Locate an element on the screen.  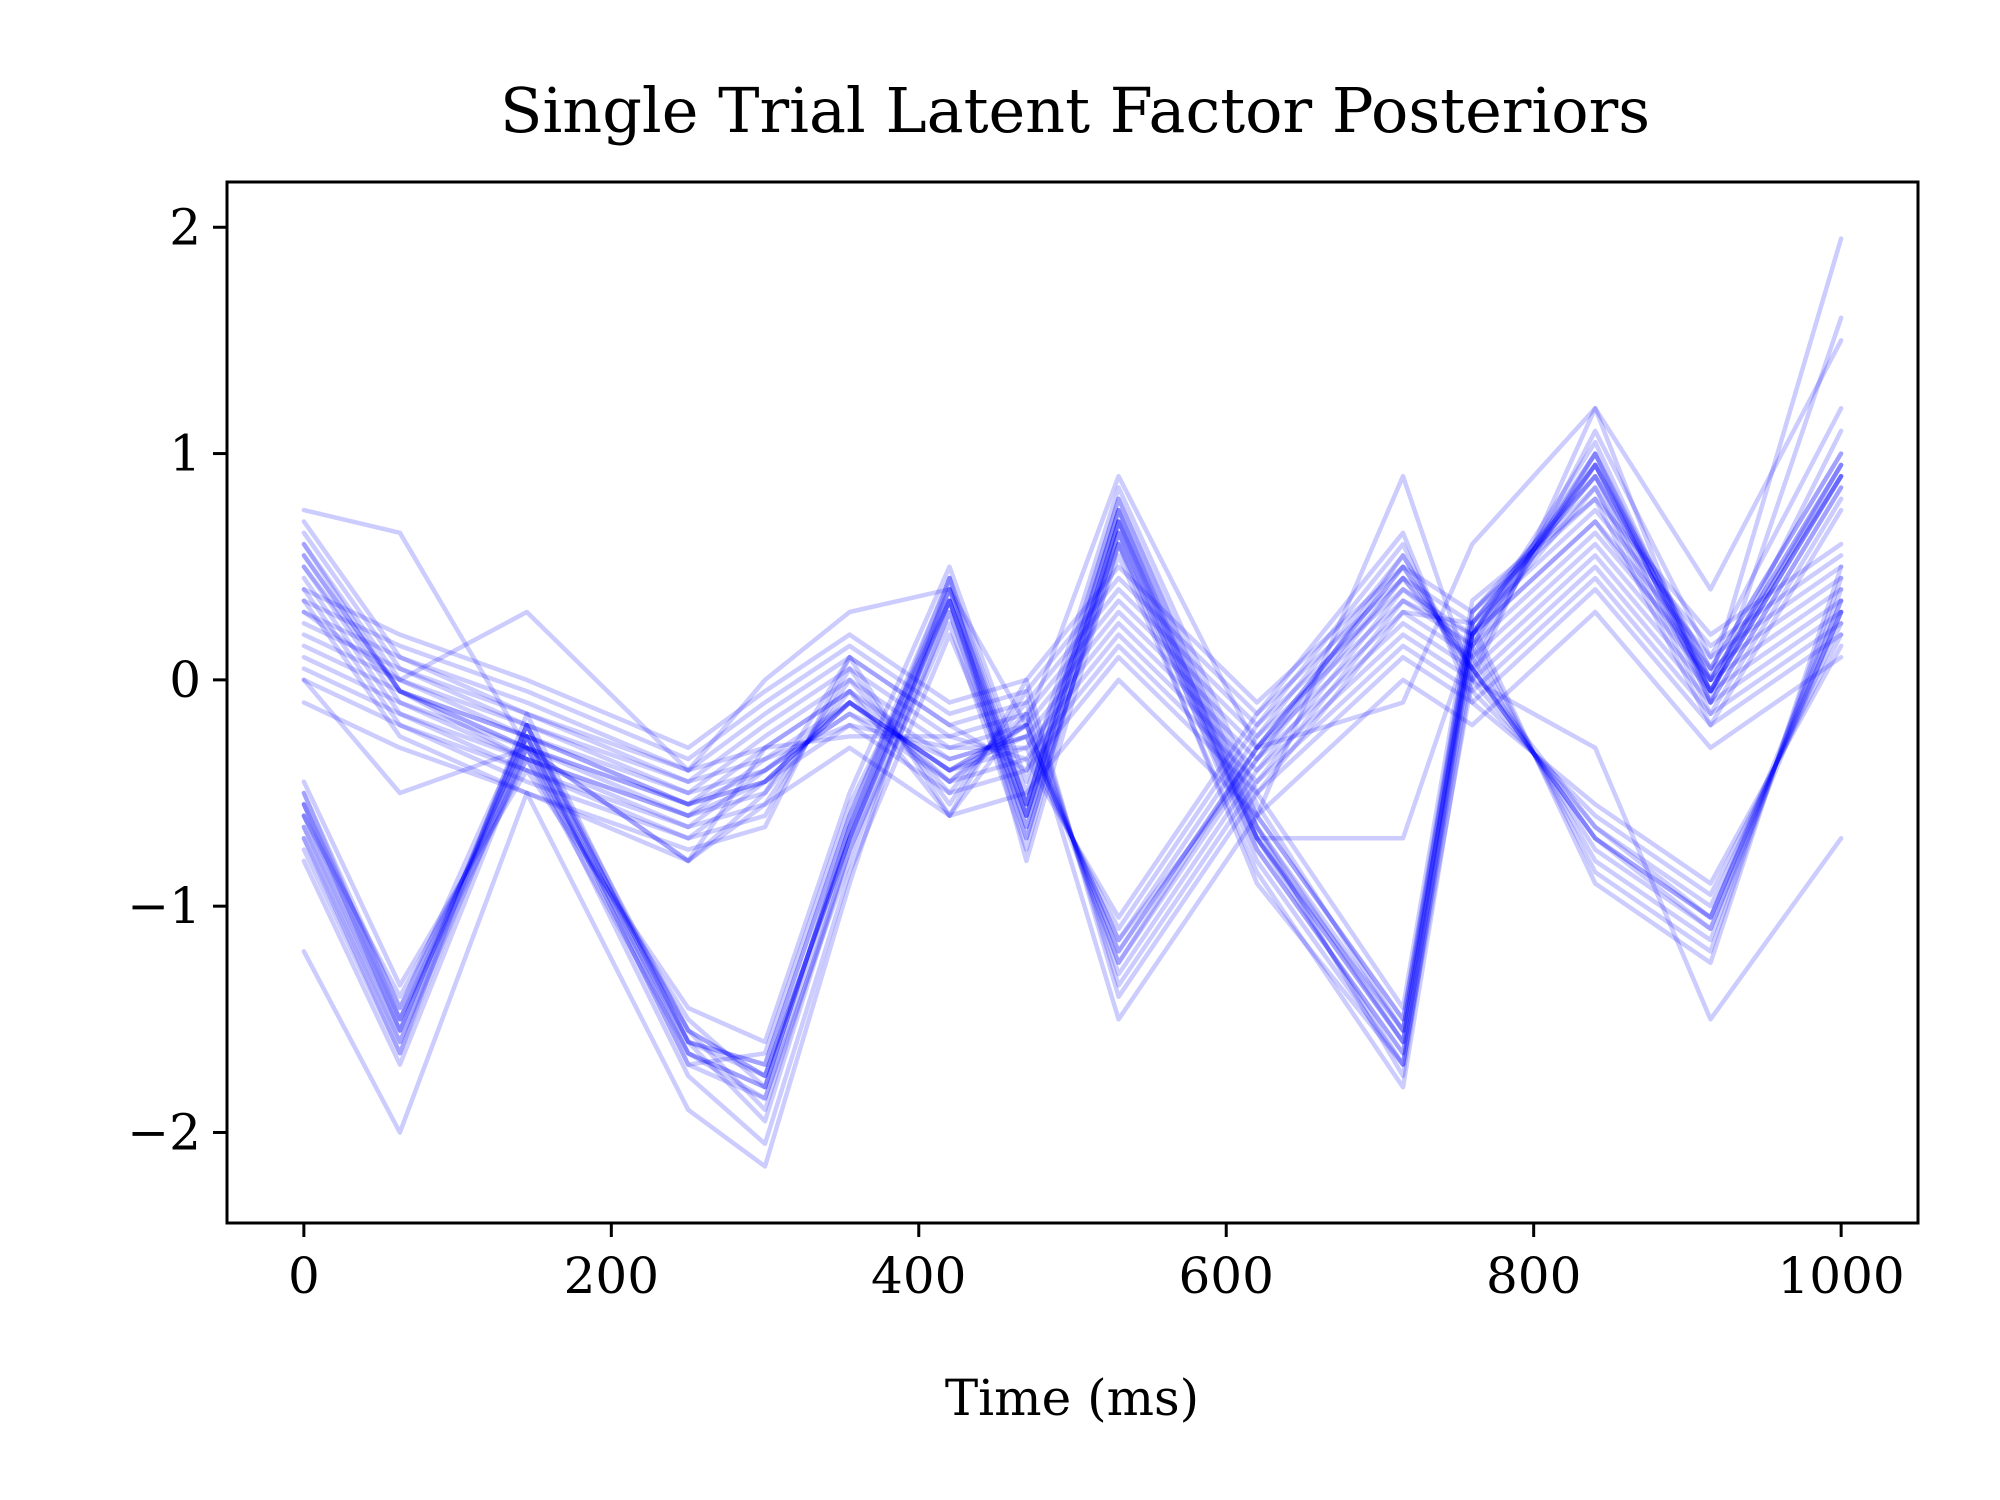
y-tick-label: 0 is located at coordinates (185, 680).